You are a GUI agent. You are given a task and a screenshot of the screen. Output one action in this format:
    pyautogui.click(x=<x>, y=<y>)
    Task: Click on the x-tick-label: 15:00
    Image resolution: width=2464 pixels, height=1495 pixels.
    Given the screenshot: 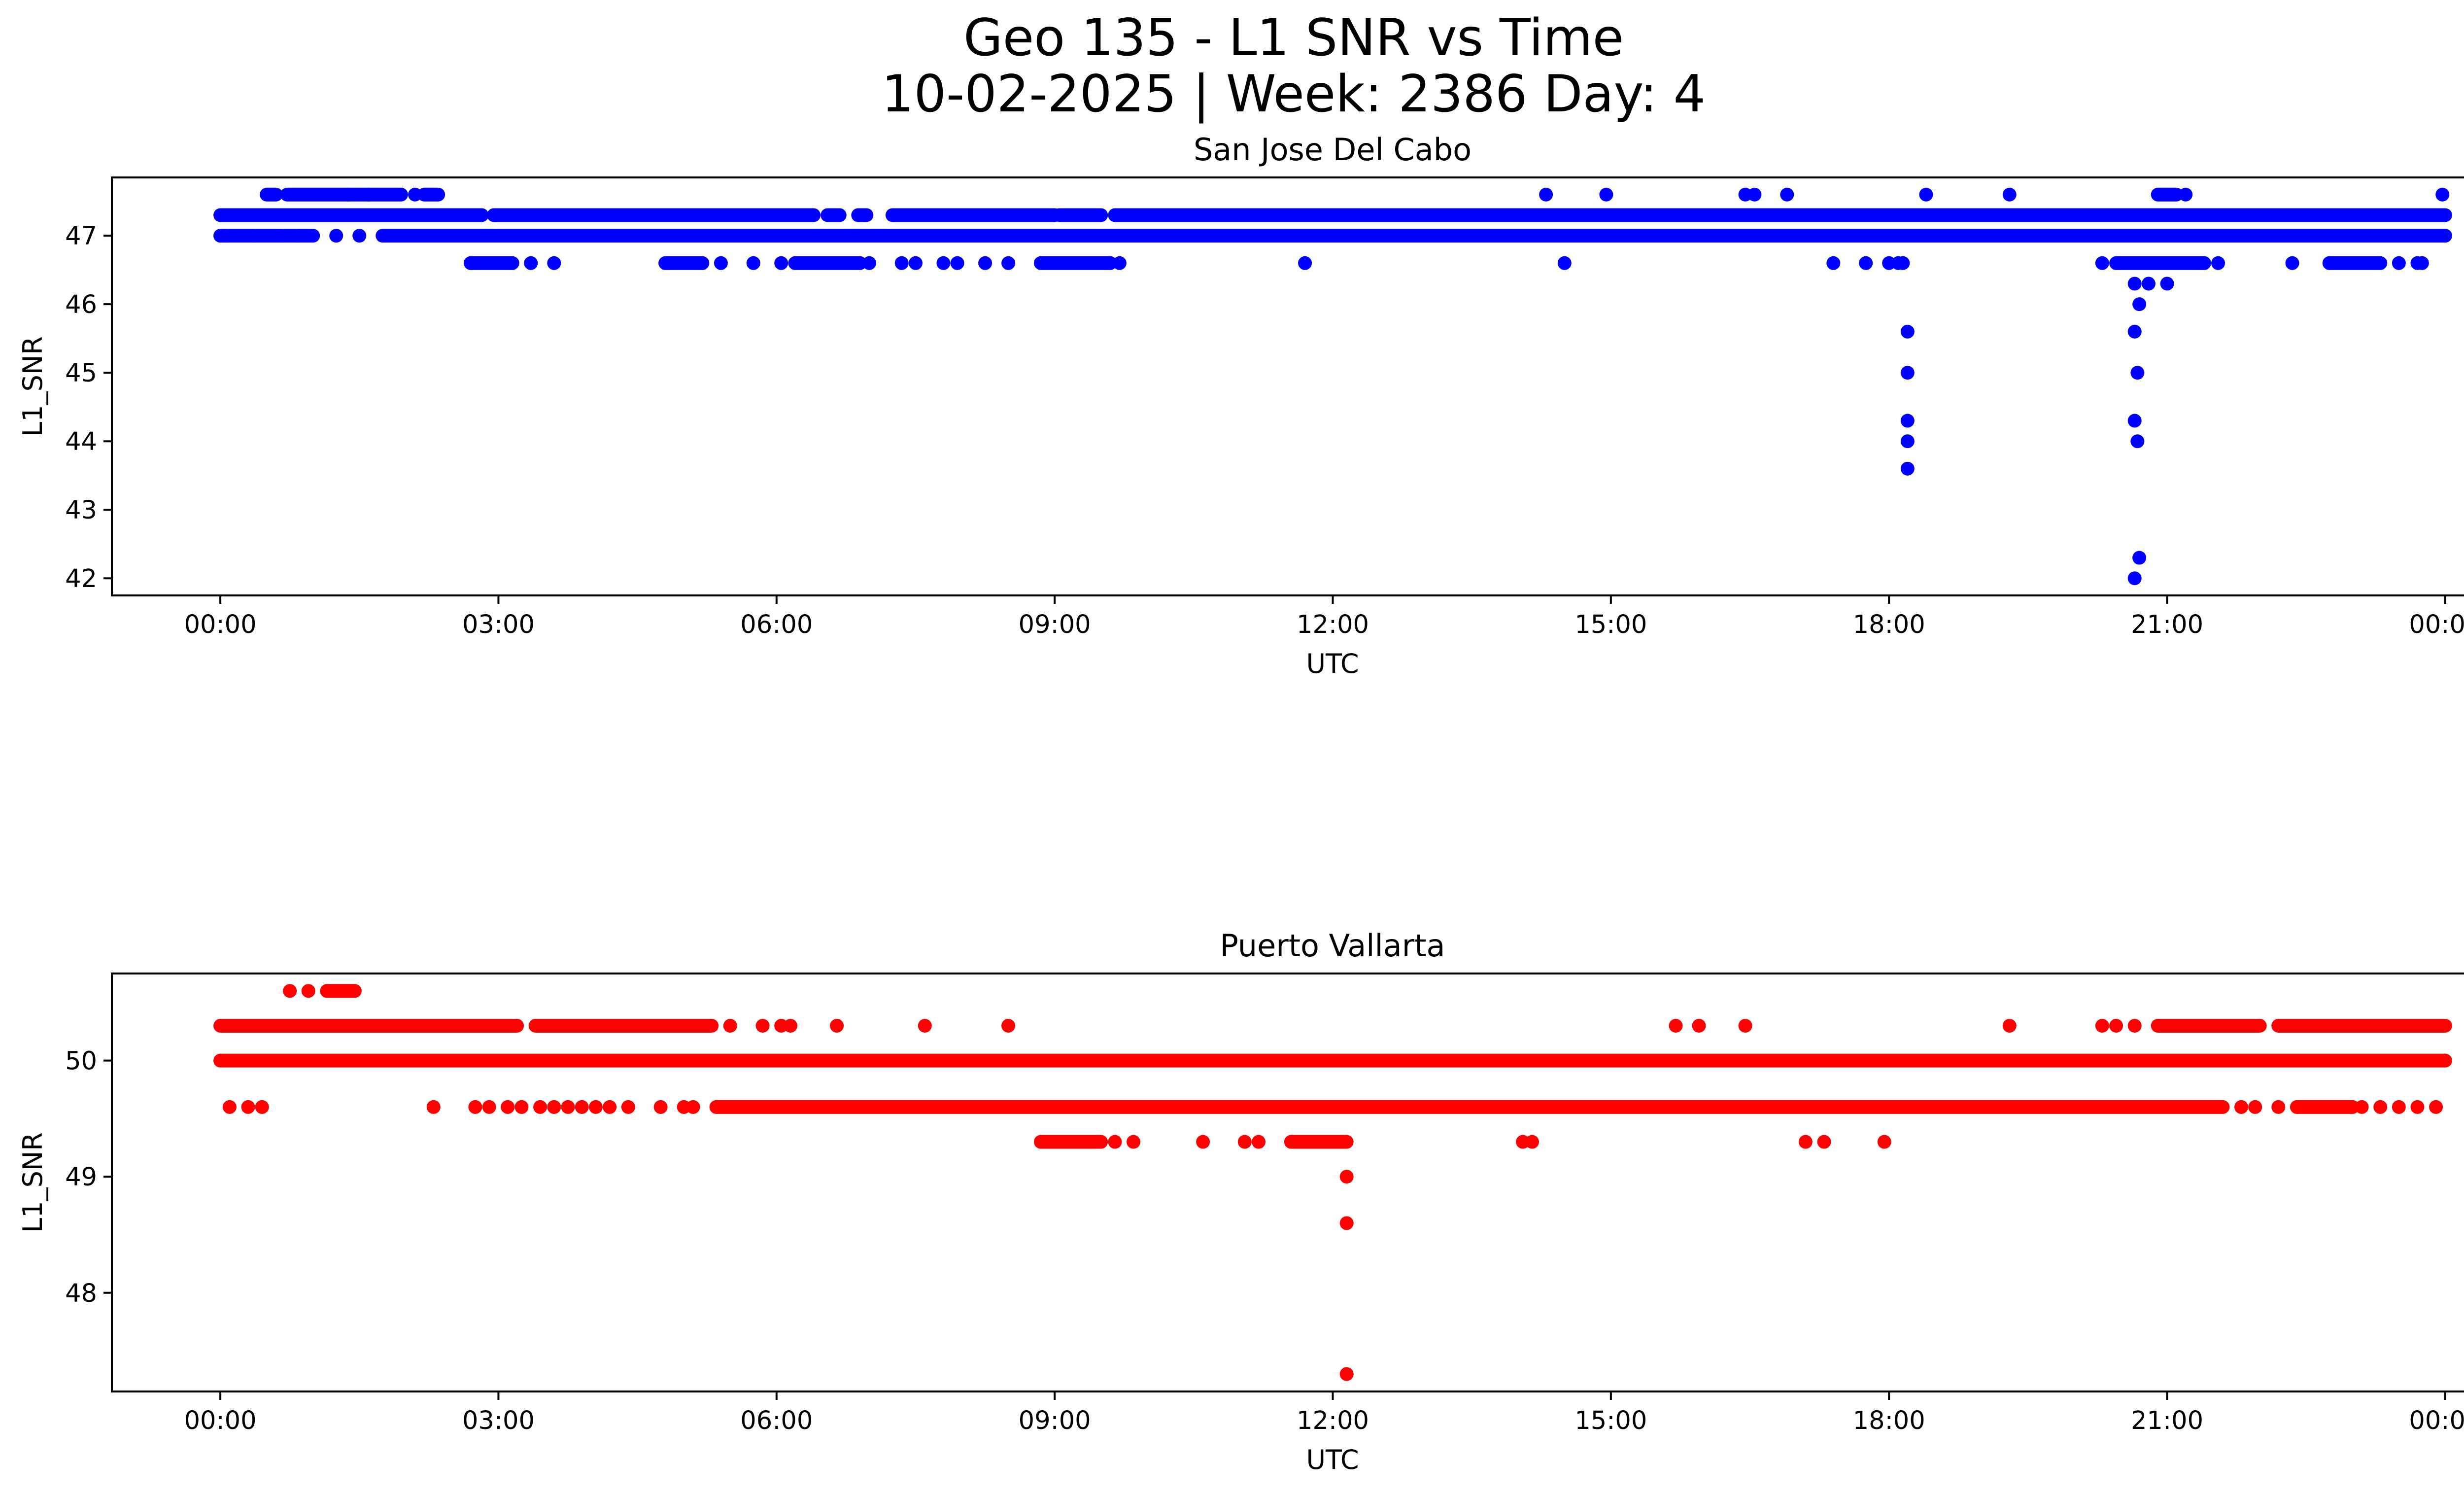 What is the action you would take?
    pyautogui.click(x=1610, y=624)
    